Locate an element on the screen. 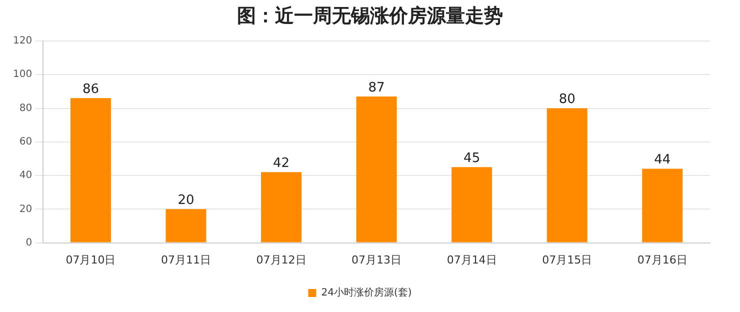 Image resolution: width=740 pixels, height=312 pixels. x-tick-label: 07月13日 is located at coordinates (377, 259).